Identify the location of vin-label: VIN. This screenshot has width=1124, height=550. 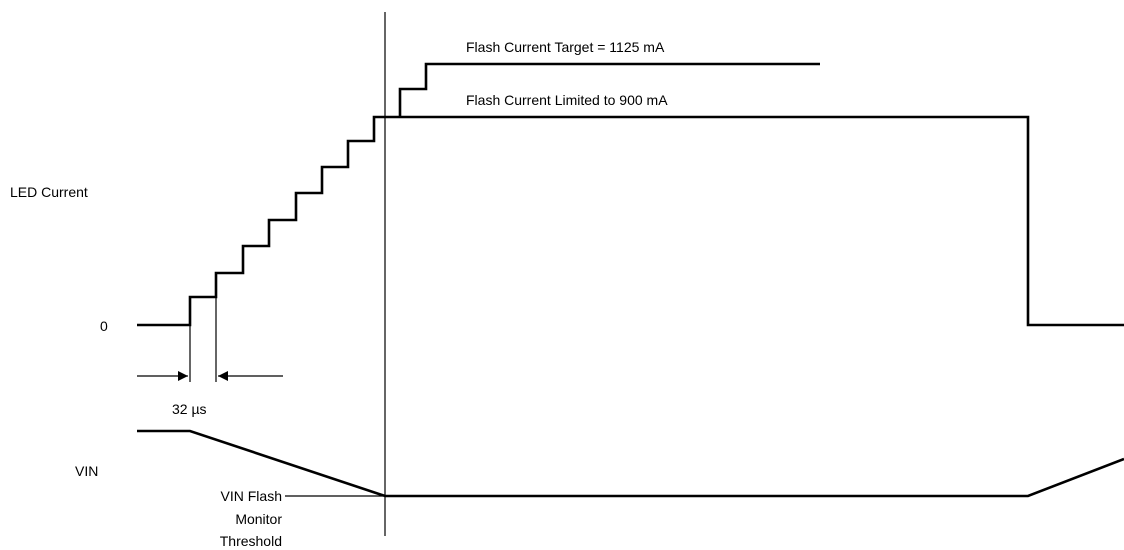
(86, 471).